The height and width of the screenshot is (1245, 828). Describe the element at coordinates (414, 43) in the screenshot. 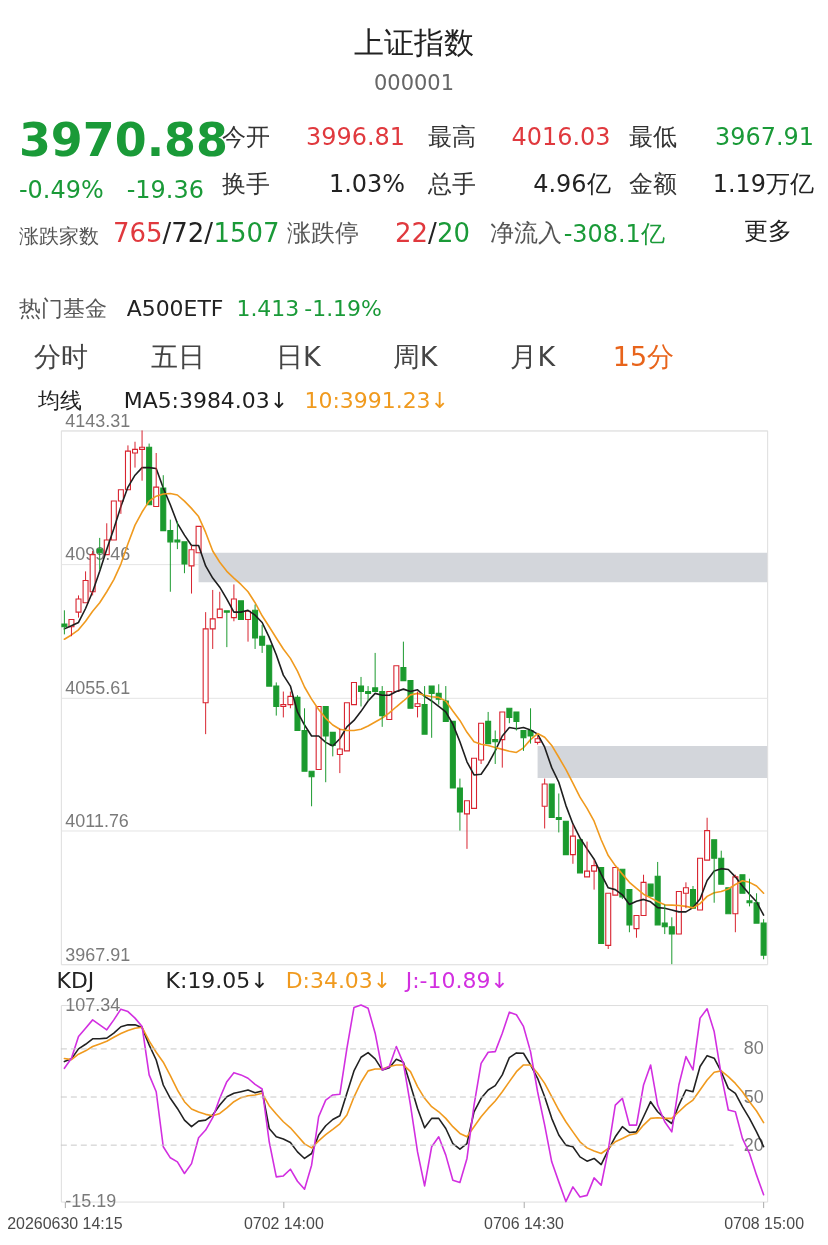

I see `text: 上证指数` at that location.